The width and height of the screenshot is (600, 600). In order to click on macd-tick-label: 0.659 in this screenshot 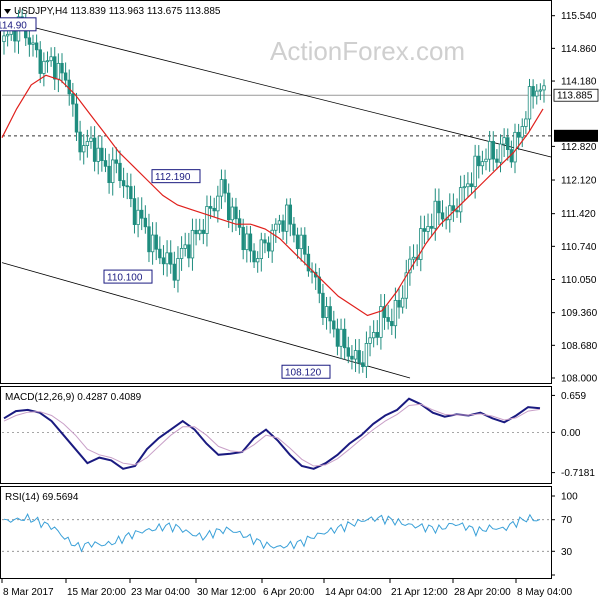, I will do `click(573, 396)`.